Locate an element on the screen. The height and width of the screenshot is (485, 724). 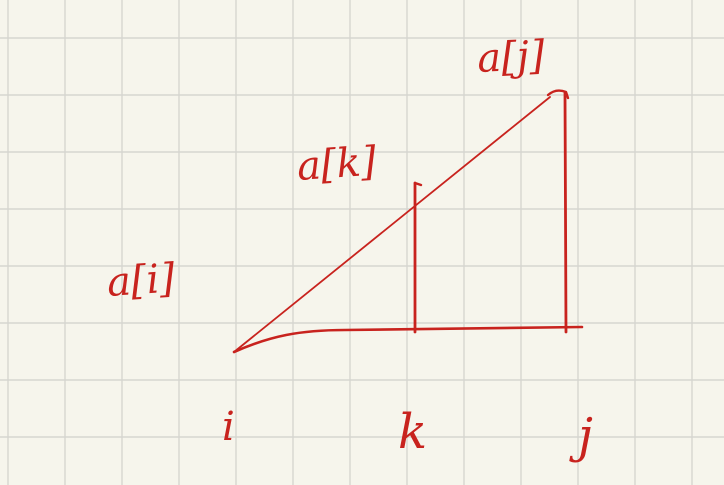
vertical-line-j is located at coordinates (565, 212).